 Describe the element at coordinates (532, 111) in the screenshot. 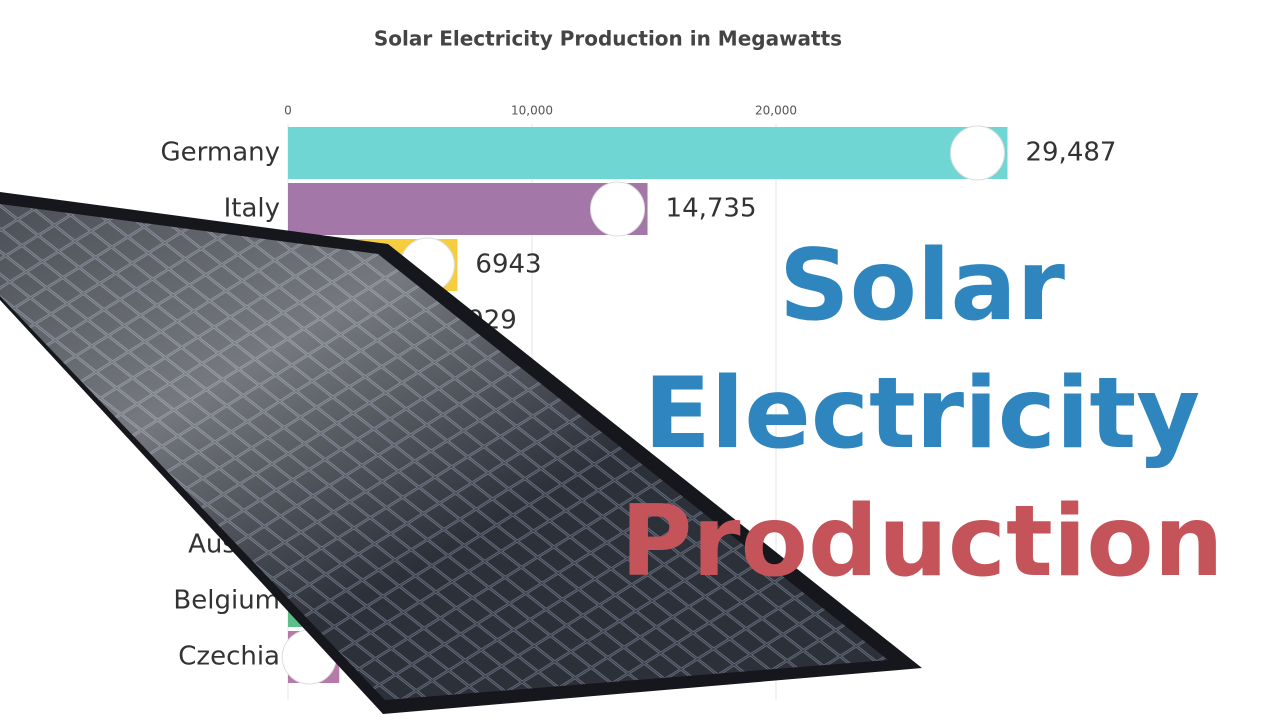

I see `x-tick-label: 10,000` at that location.